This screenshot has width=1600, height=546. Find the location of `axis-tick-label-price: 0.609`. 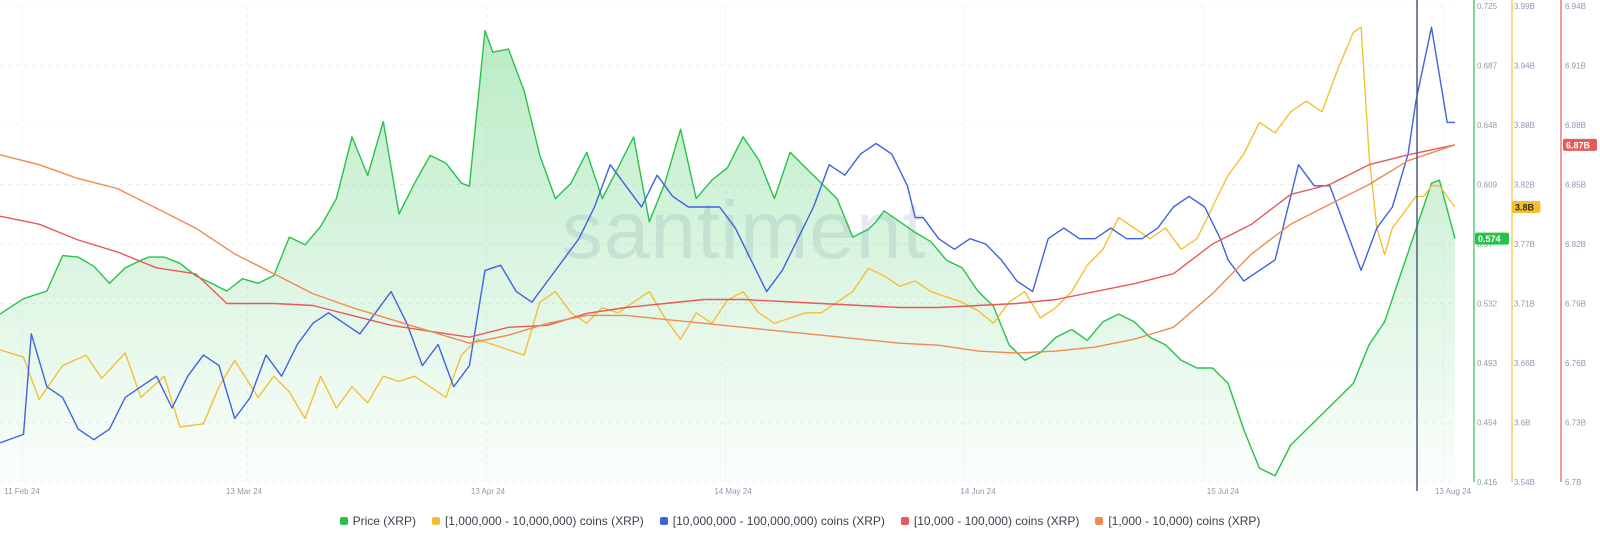

axis-tick-label-price: 0.609 is located at coordinates (1487, 185).